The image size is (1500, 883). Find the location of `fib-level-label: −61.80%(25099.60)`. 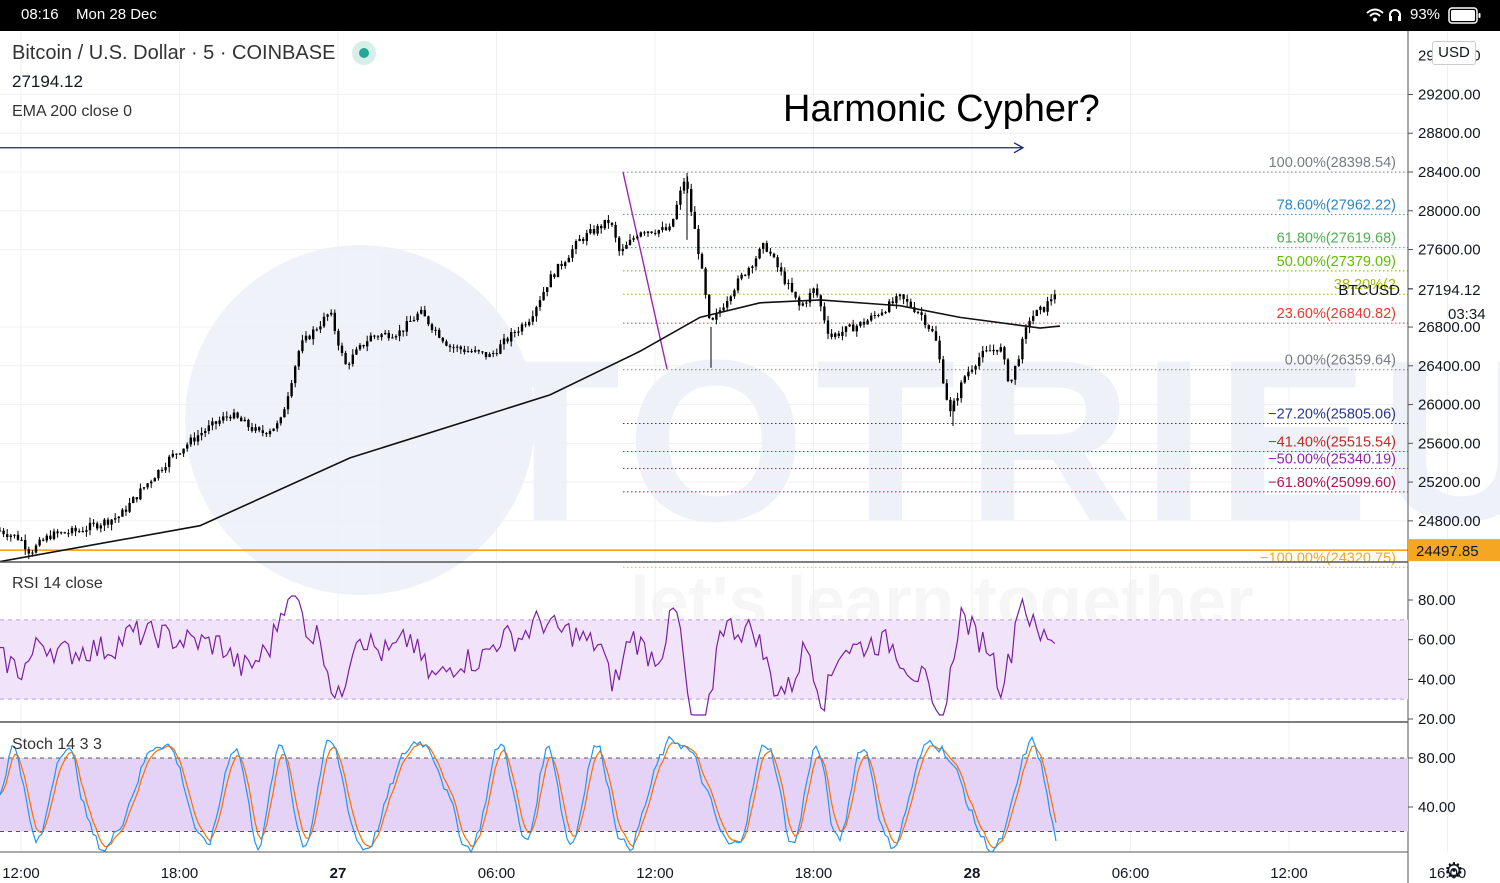

fib-level-label: −61.80%(25099.60) is located at coordinates (1332, 483).